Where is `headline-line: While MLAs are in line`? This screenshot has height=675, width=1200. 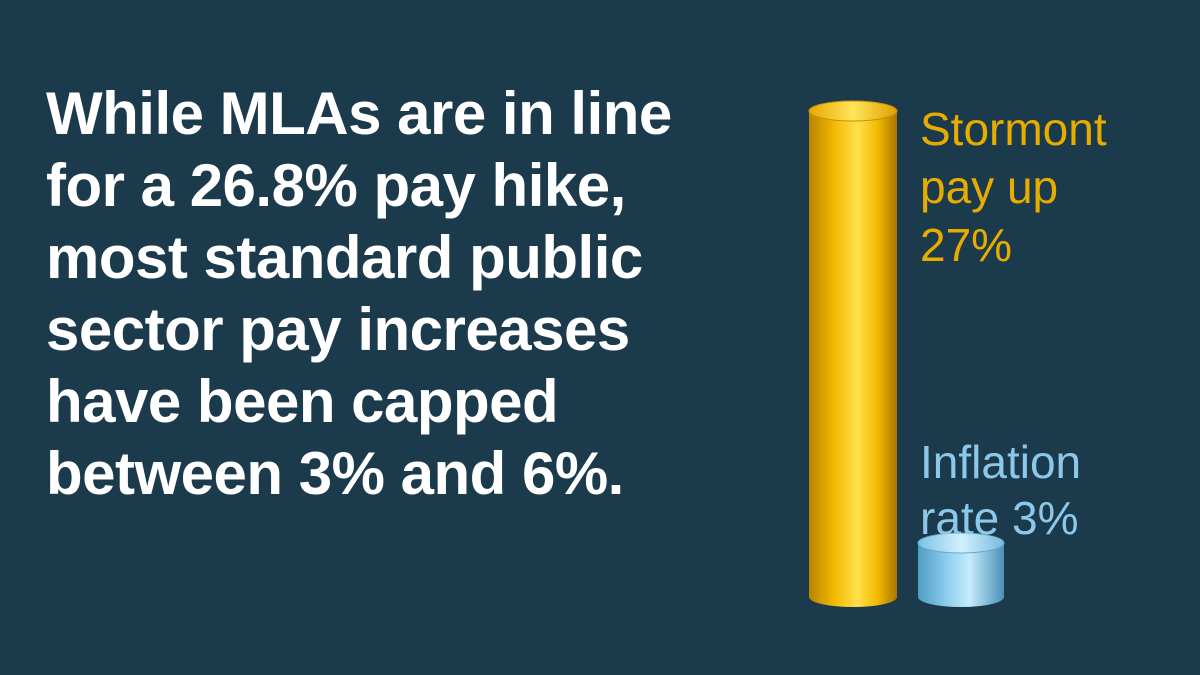
headline-line: While MLAs are in line is located at coordinates (359, 113).